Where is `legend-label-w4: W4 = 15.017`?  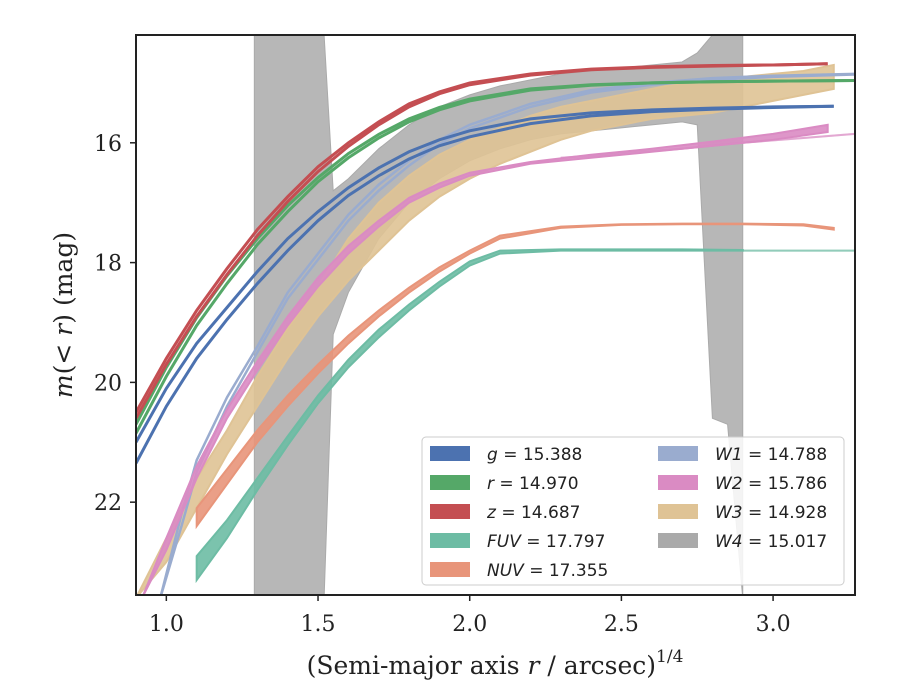
legend-label-w4: W4 = 15.017 is located at coordinates (771, 542).